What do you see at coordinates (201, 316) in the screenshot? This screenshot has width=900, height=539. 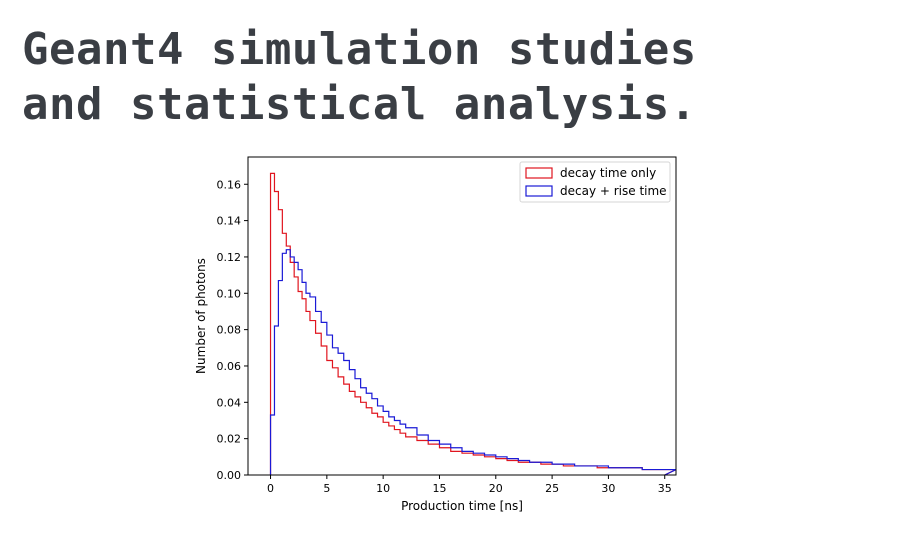 I see `y-axis-label: Number of photons` at bounding box center [201, 316].